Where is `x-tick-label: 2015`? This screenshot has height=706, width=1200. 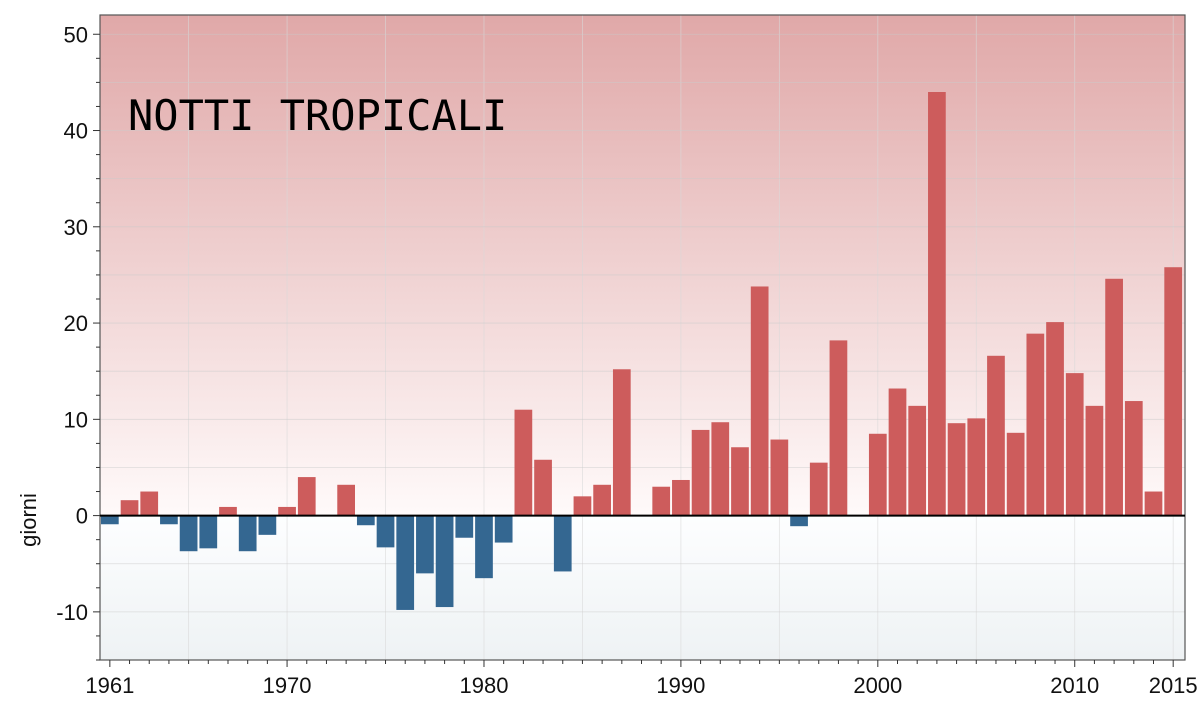
x-tick-label: 2015 is located at coordinates (1173, 685).